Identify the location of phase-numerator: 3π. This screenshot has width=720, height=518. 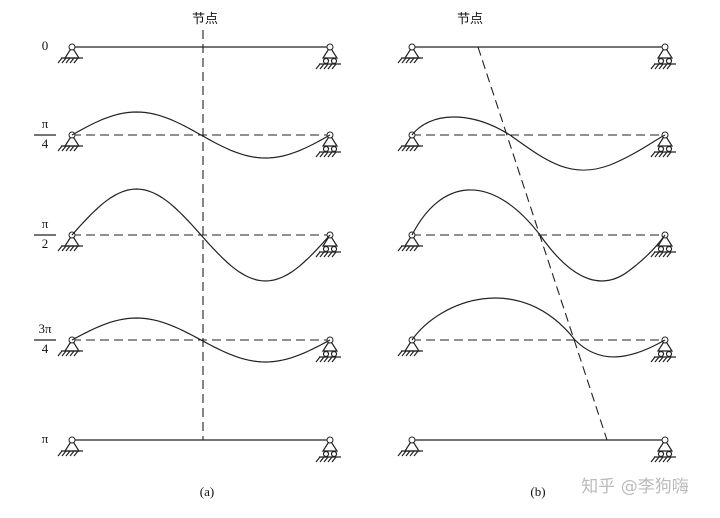
(45, 328).